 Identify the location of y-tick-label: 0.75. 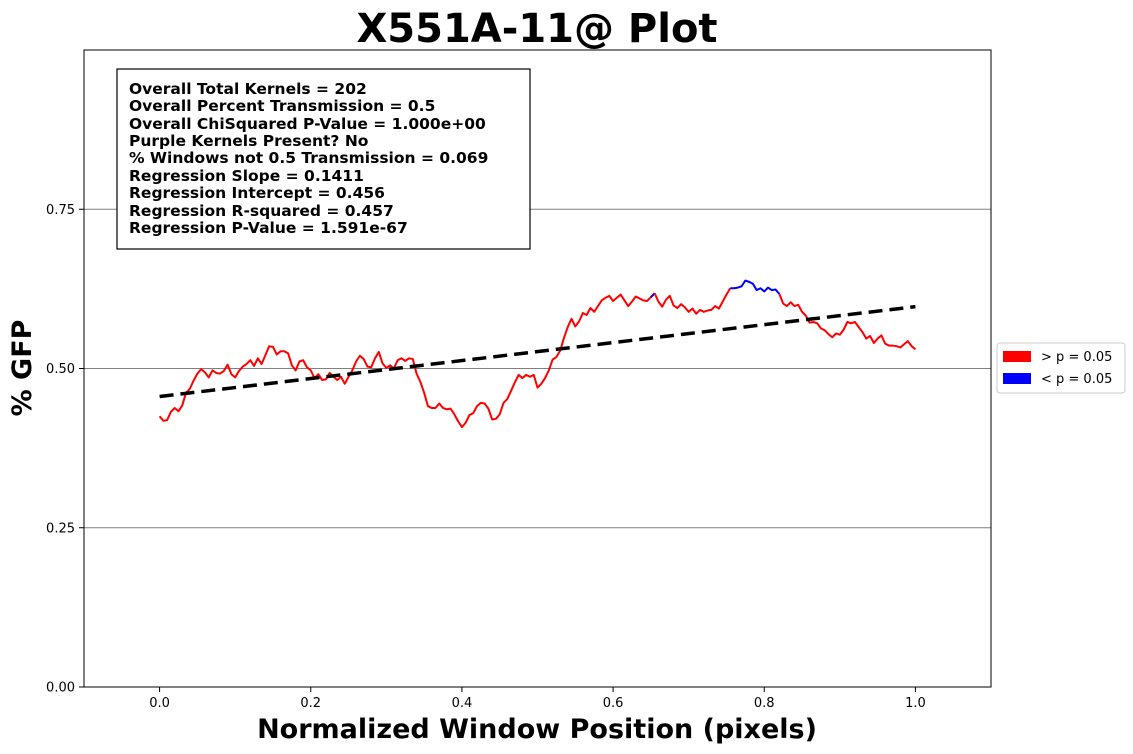
(60, 210).